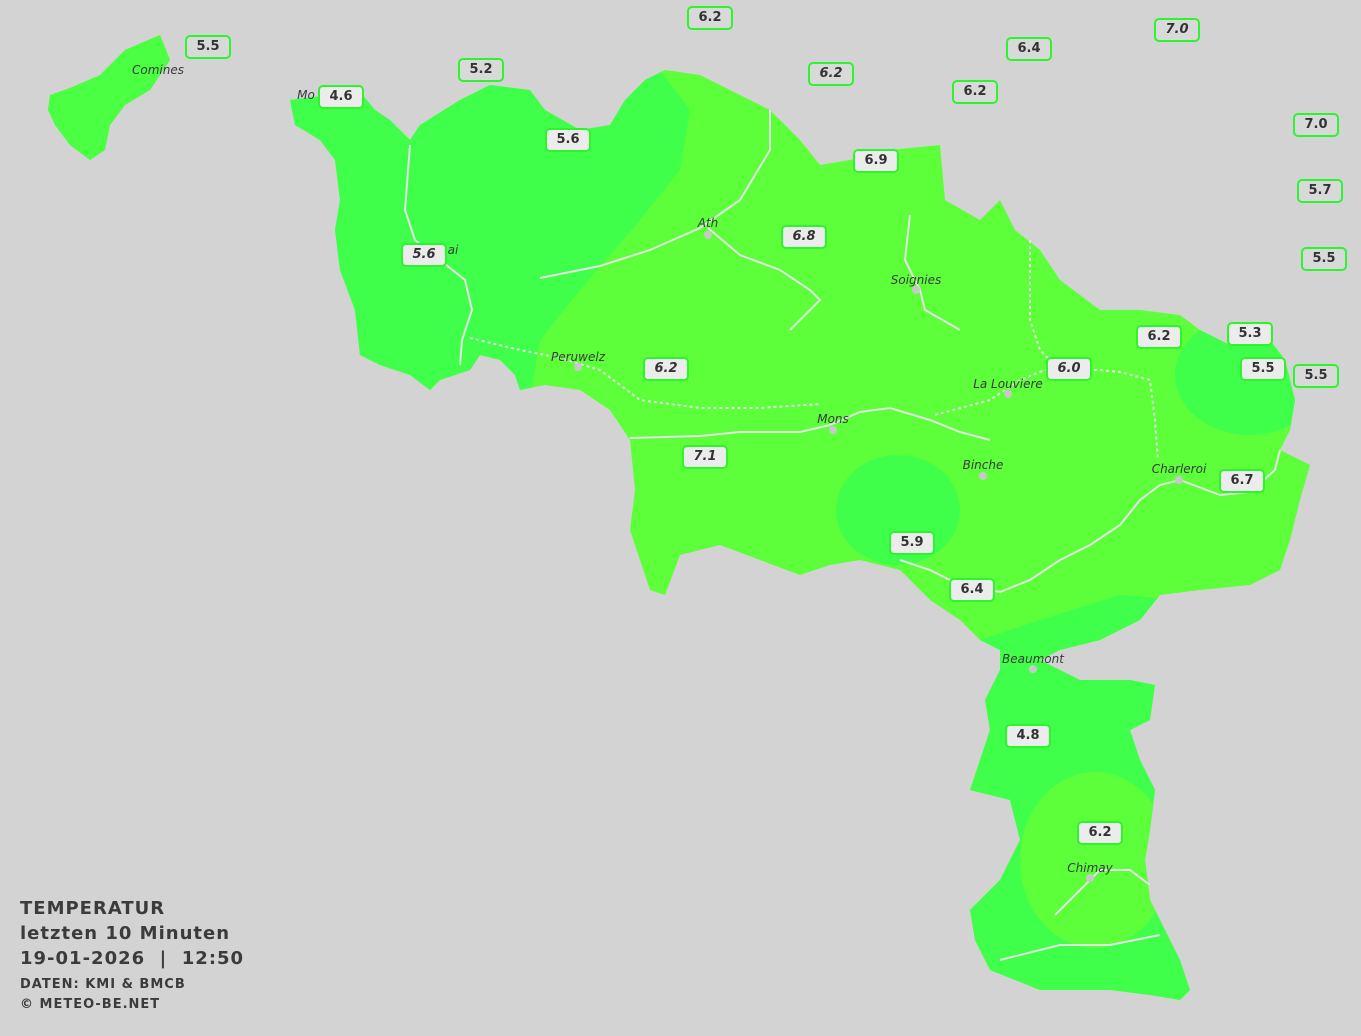 The width and height of the screenshot is (1361, 1036). What do you see at coordinates (1069, 369) in the screenshot?
I see `station-label: 6.0` at bounding box center [1069, 369].